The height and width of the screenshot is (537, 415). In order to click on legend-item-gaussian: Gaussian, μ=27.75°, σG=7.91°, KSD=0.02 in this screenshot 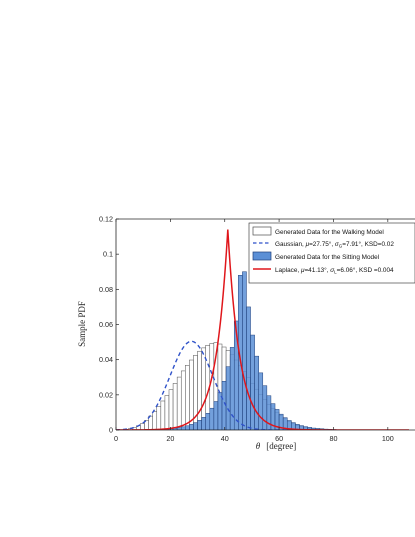, I will do `click(323, 244)`.